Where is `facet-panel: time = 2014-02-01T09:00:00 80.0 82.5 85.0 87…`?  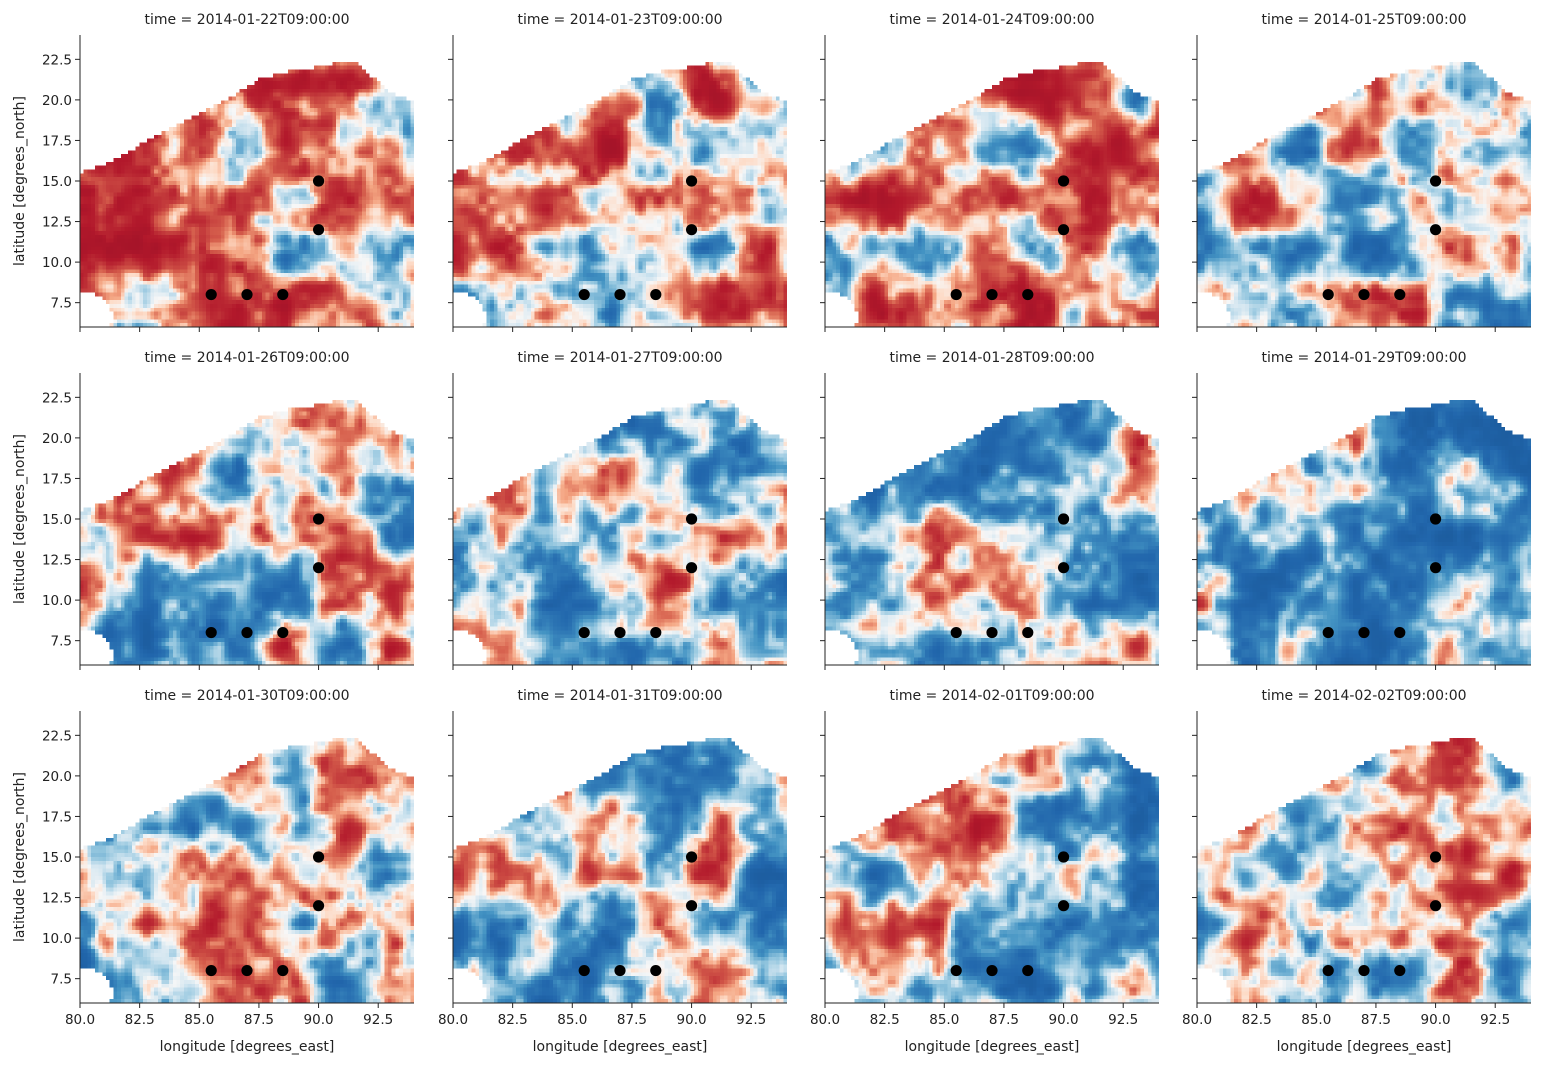 facet-panel: time = 2014-02-01T09:00:00 80.0 82.5 85.0 87… is located at coordinates (984, 871).